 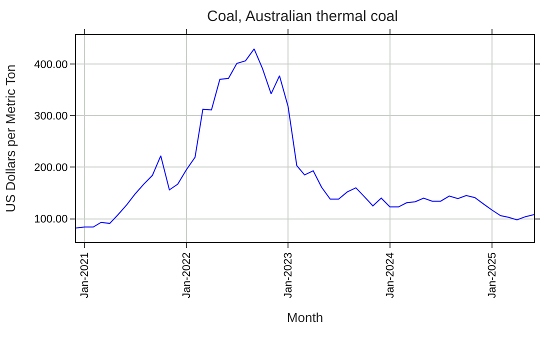 I want to click on x-tick-label: Jan-2024, so click(x=390, y=275).